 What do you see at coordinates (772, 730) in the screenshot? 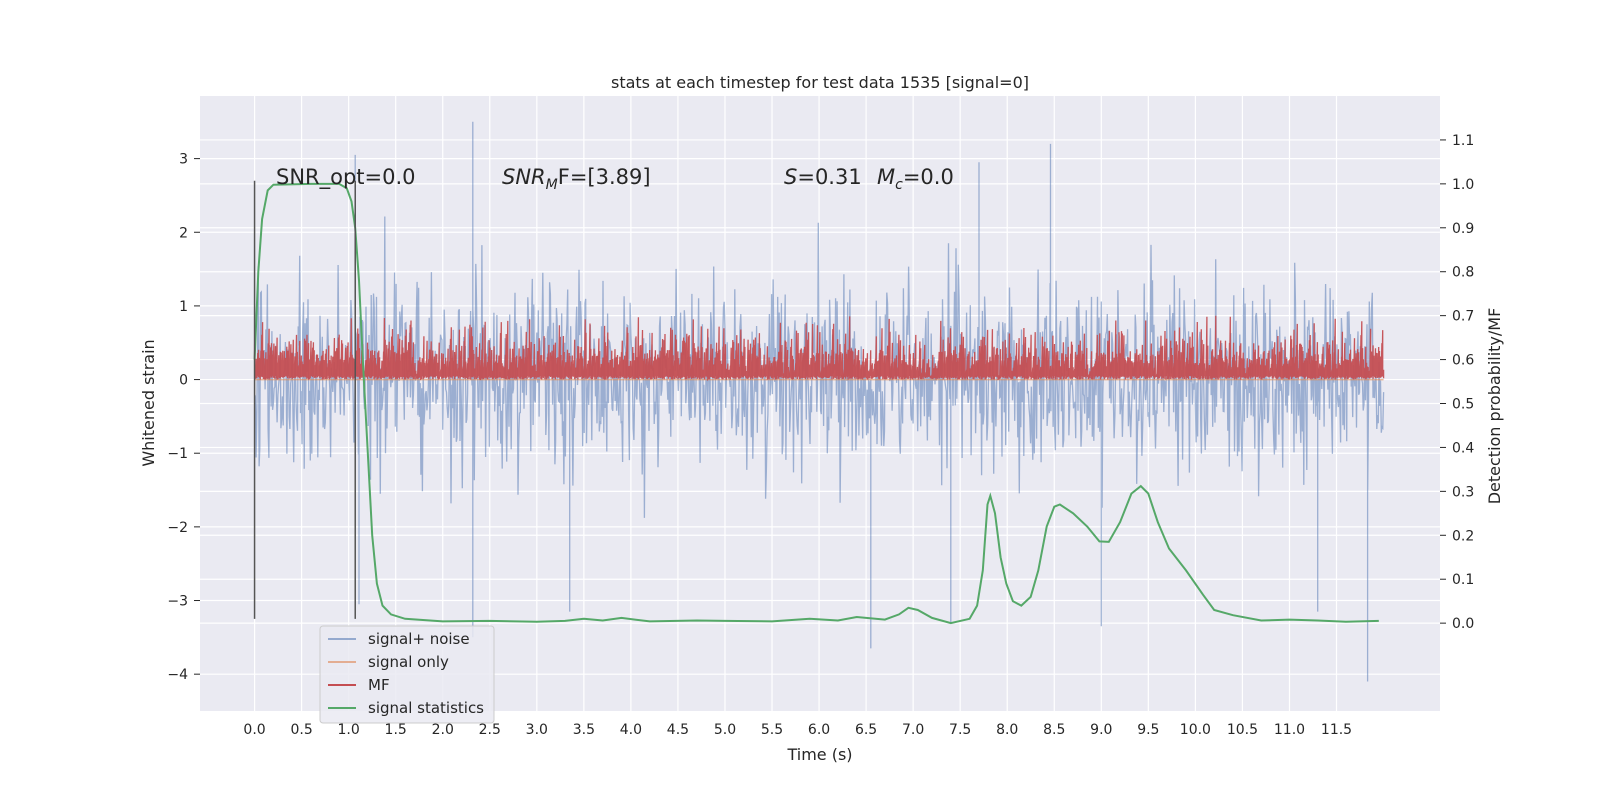
I see `x-tick-label: 5.5` at bounding box center [772, 730].